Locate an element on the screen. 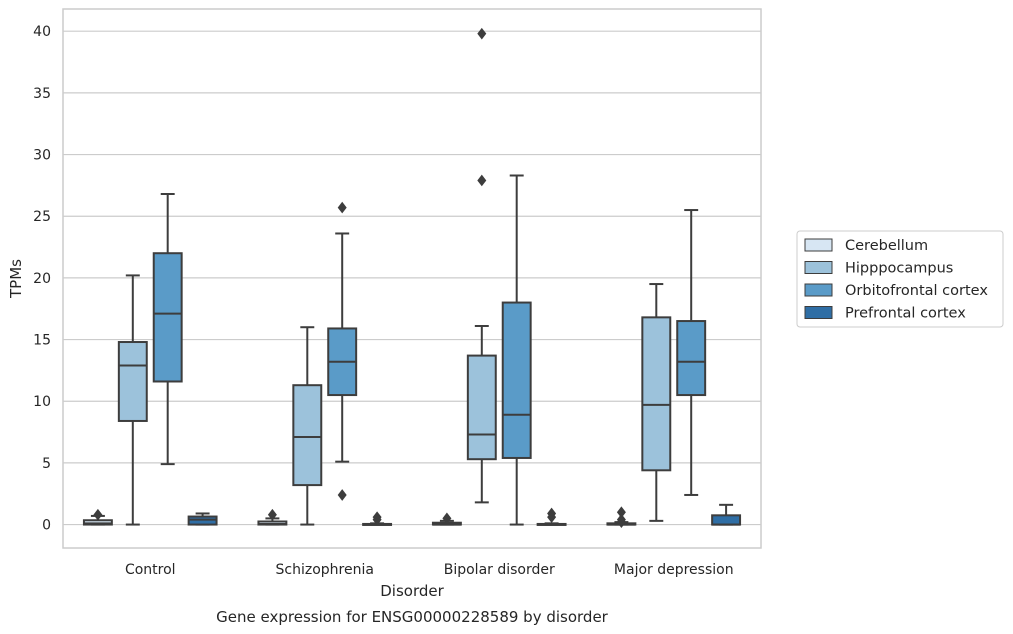 This screenshot has height=634, width=1013. y-tick-label-40: 40 is located at coordinates (42, 32).